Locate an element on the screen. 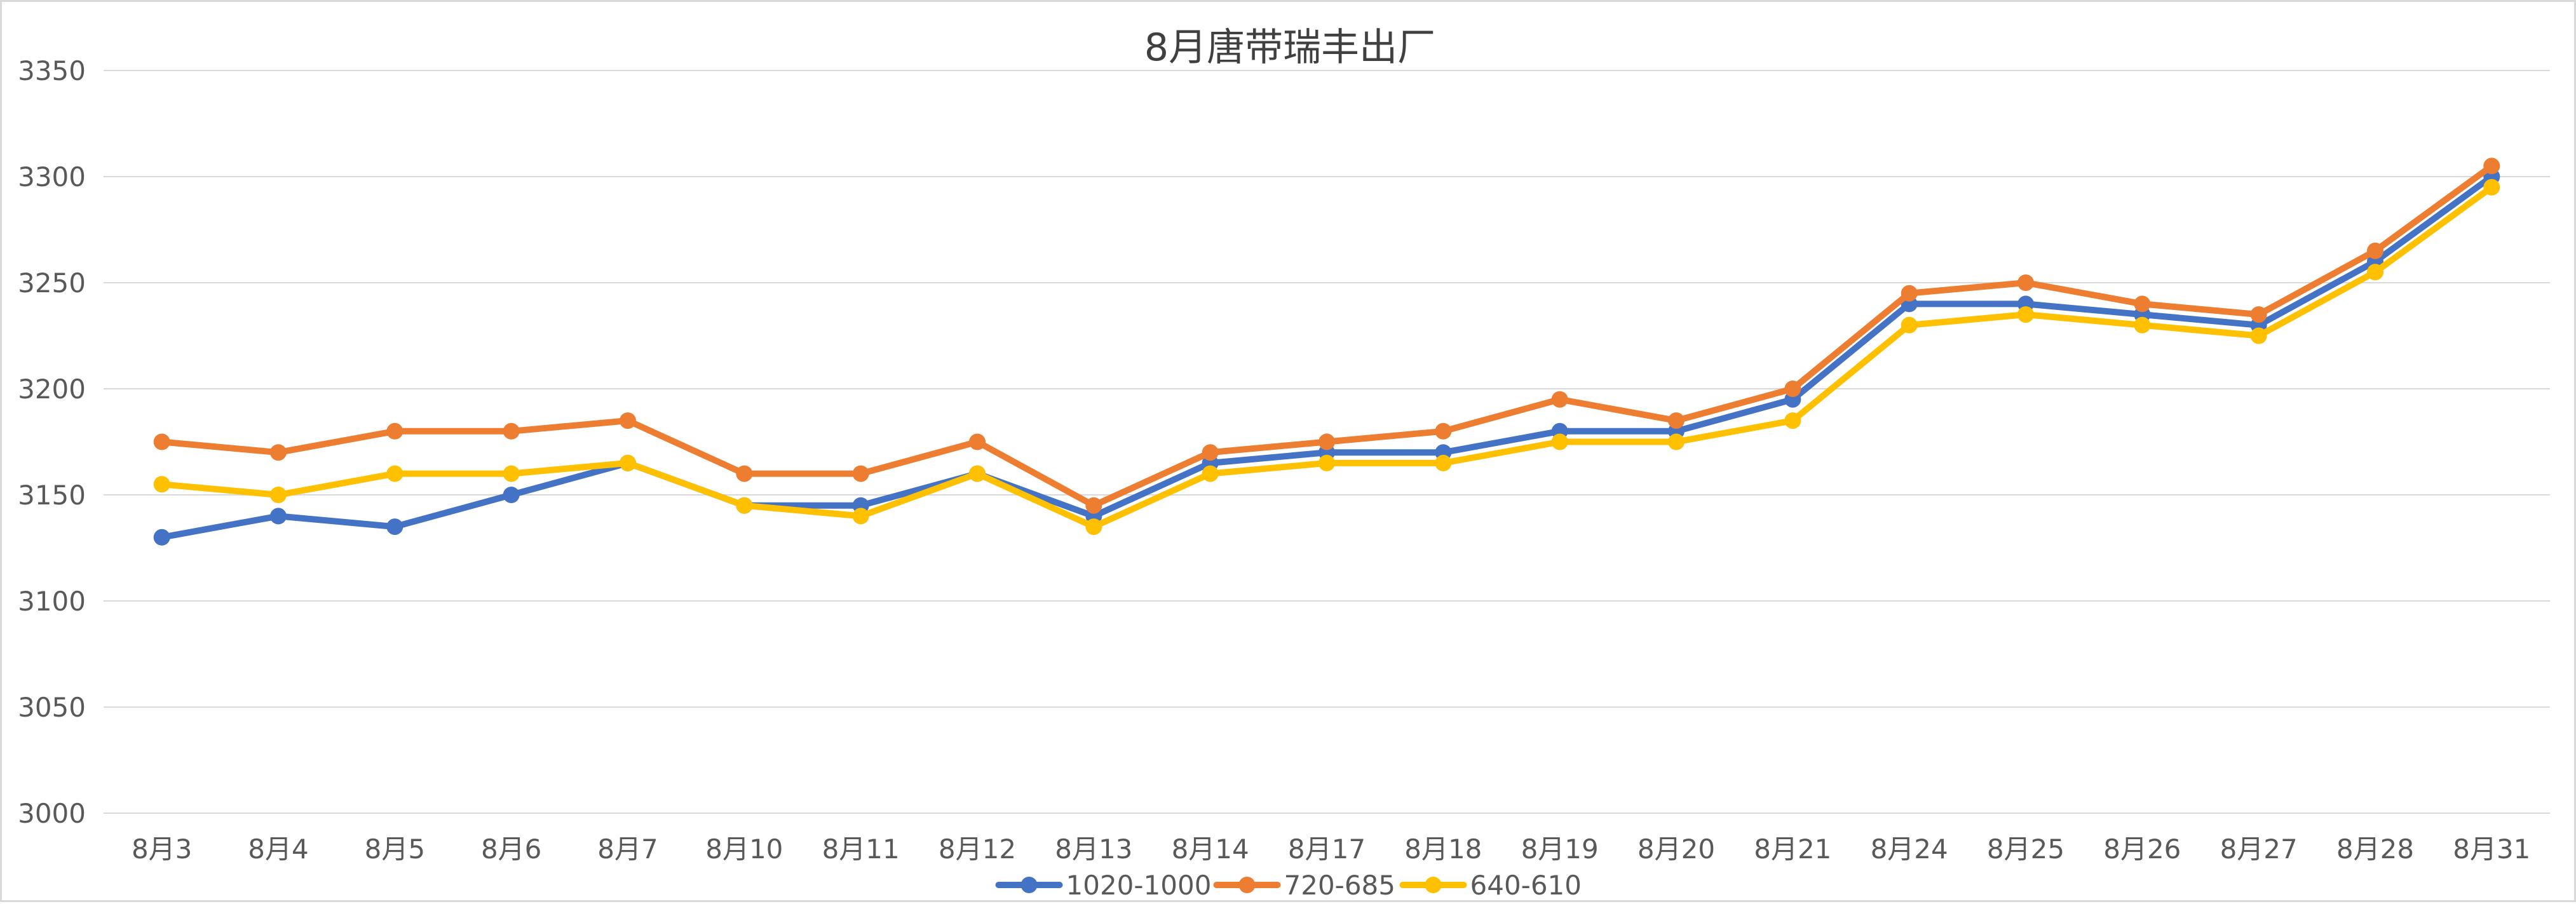  x-tick-label: 8月4 is located at coordinates (278, 849).